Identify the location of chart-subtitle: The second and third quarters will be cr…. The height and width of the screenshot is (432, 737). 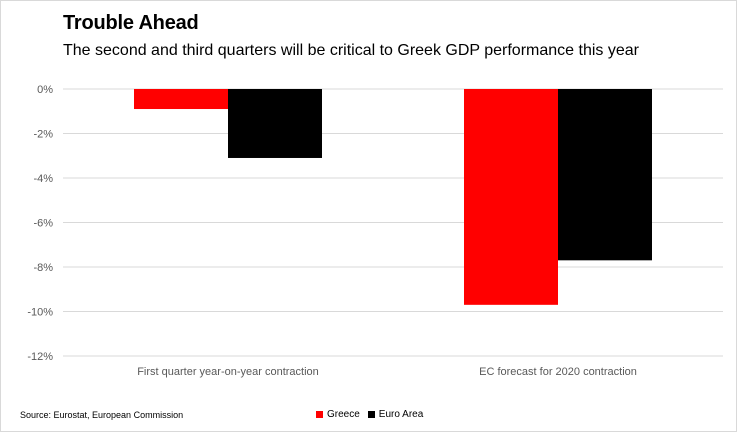
(351, 50).